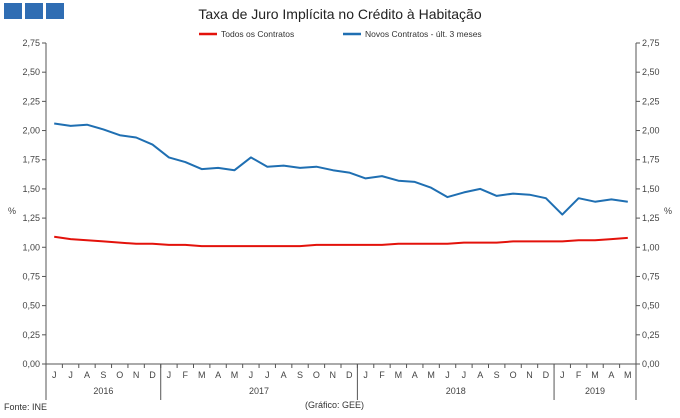 The width and height of the screenshot is (680, 418). What do you see at coordinates (31, 43) in the screenshot?
I see `y-tick-label-left: 2,75` at bounding box center [31, 43].